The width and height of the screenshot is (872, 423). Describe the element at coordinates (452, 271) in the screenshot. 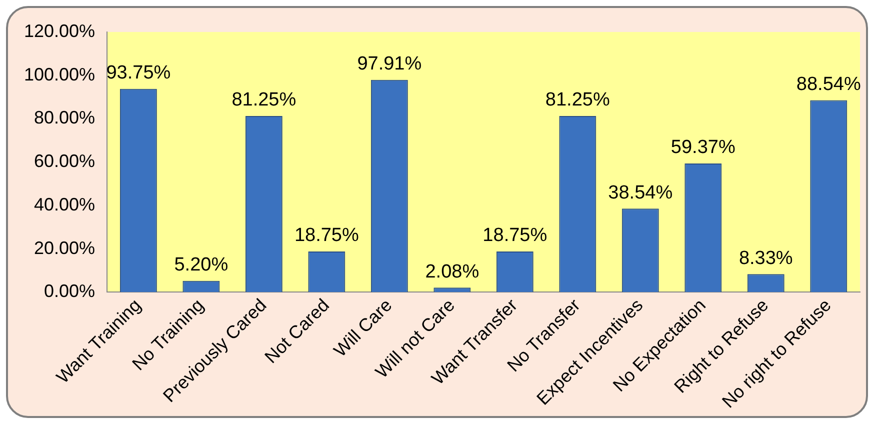

I see `data-label: 2.08%` at that location.